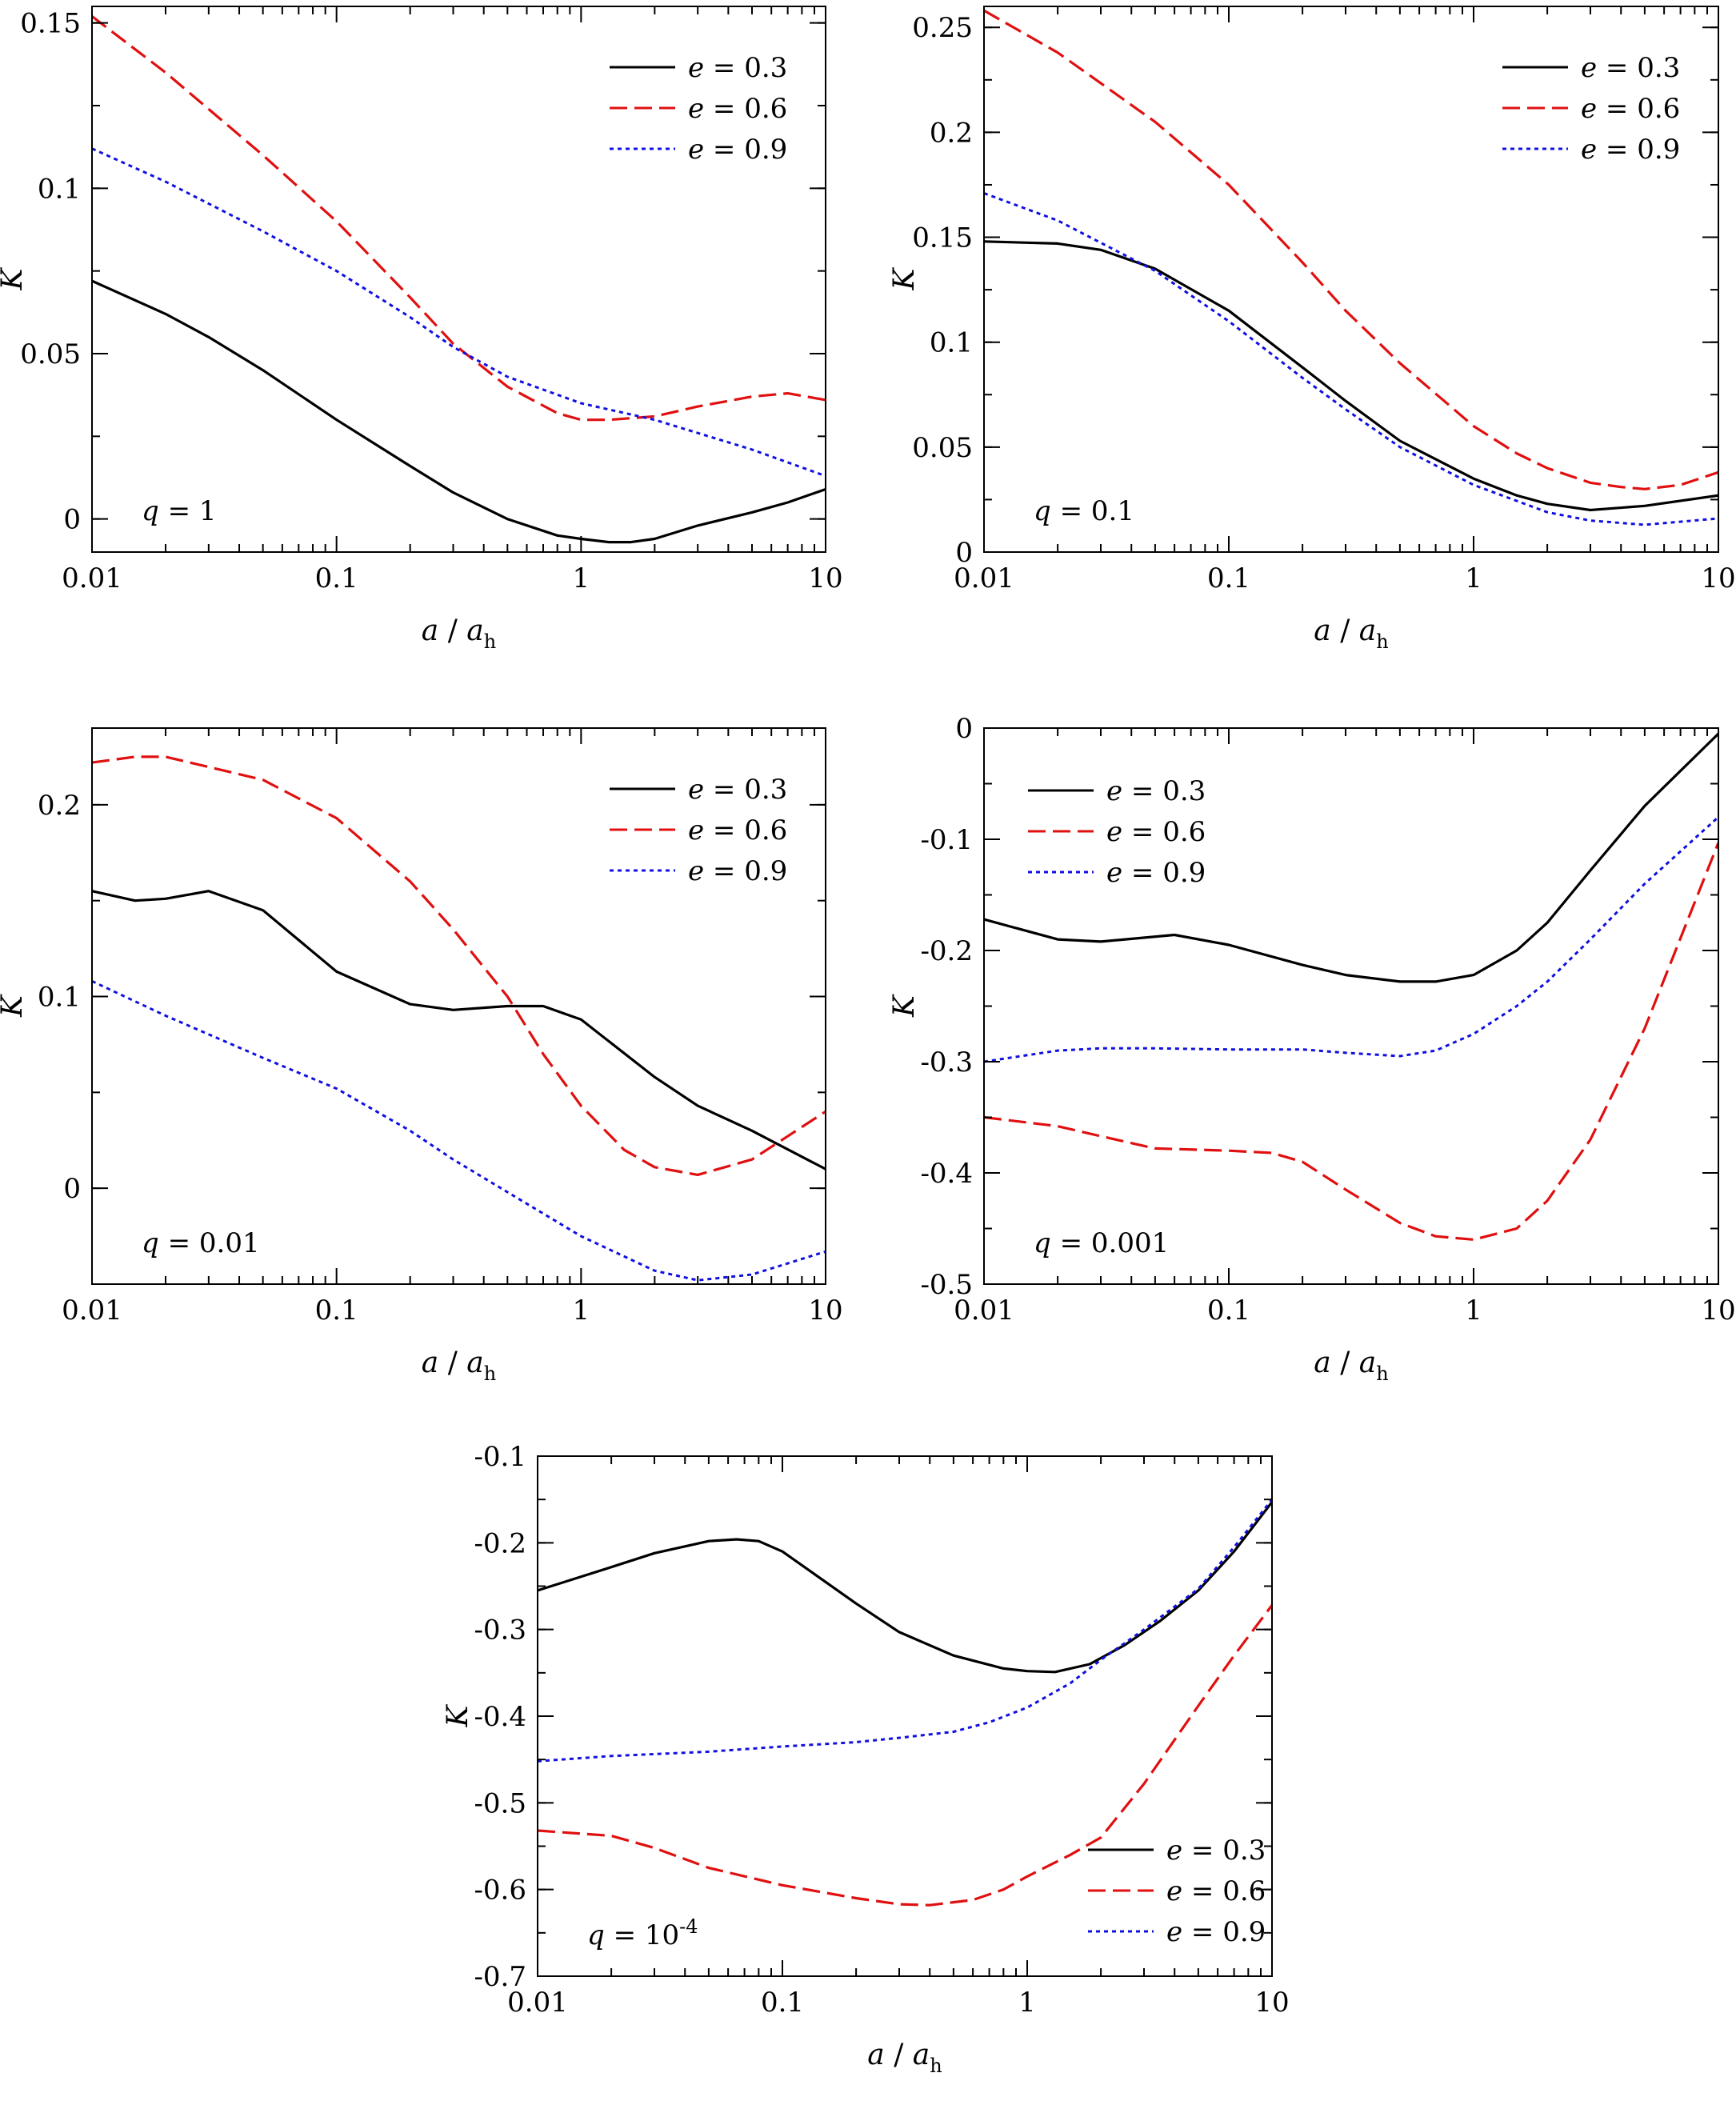 This screenshot has height=2101, width=1736. What do you see at coordinates (179, 511) in the screenshot?
I see `panel-label-q: q = 1` at bounding box center [179, 511].